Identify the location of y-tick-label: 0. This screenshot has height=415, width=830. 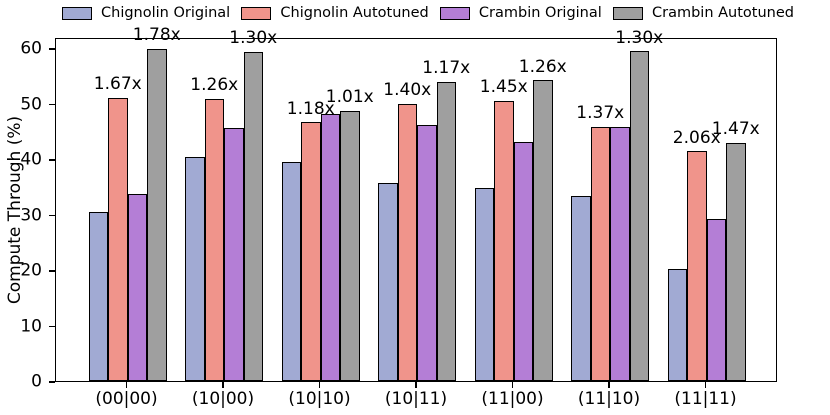
(36, 381).